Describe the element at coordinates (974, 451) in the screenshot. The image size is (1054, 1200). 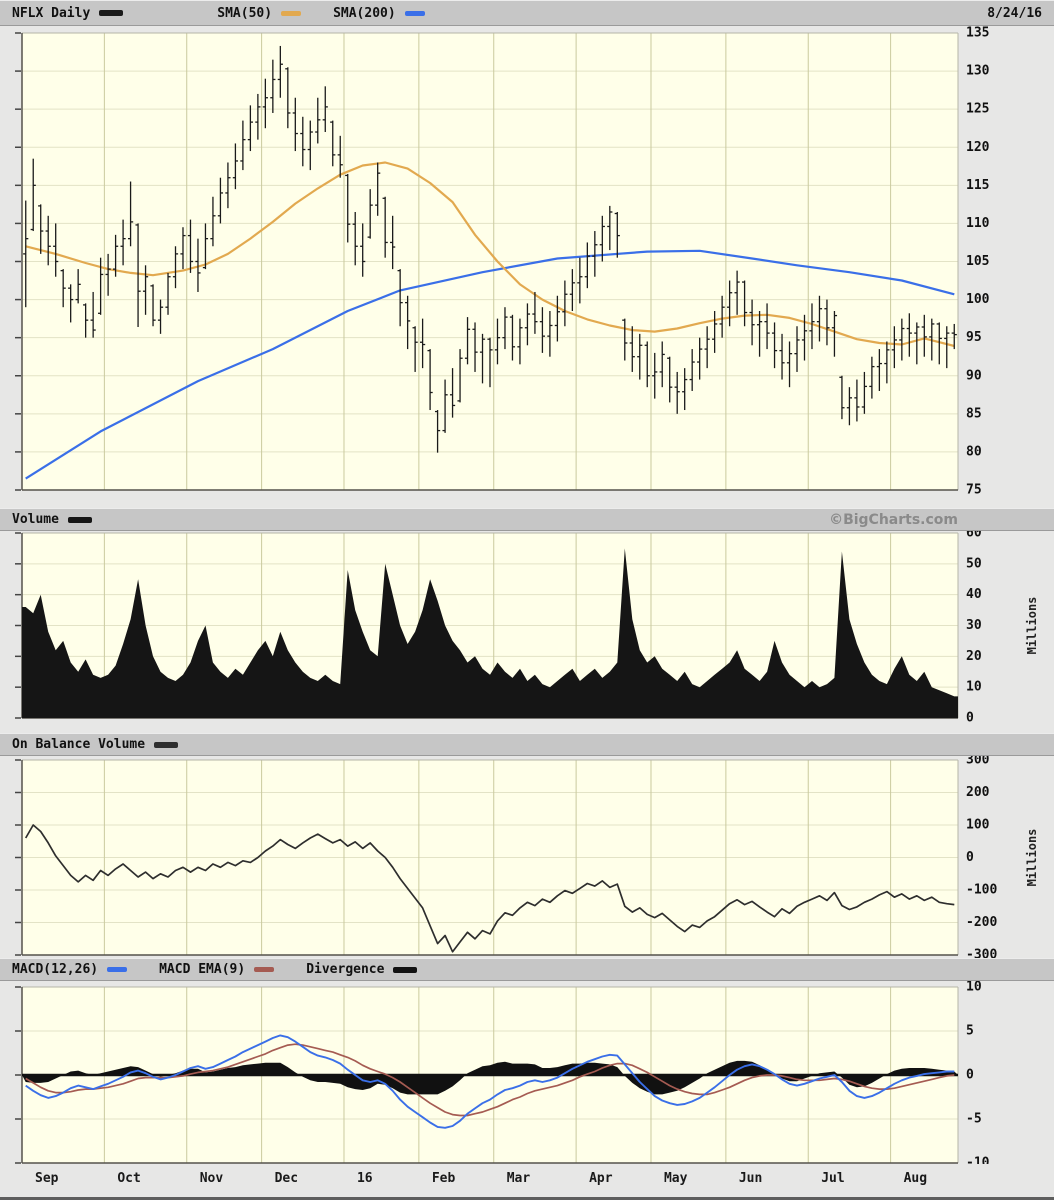
I see `svg-text: 80` at that location.